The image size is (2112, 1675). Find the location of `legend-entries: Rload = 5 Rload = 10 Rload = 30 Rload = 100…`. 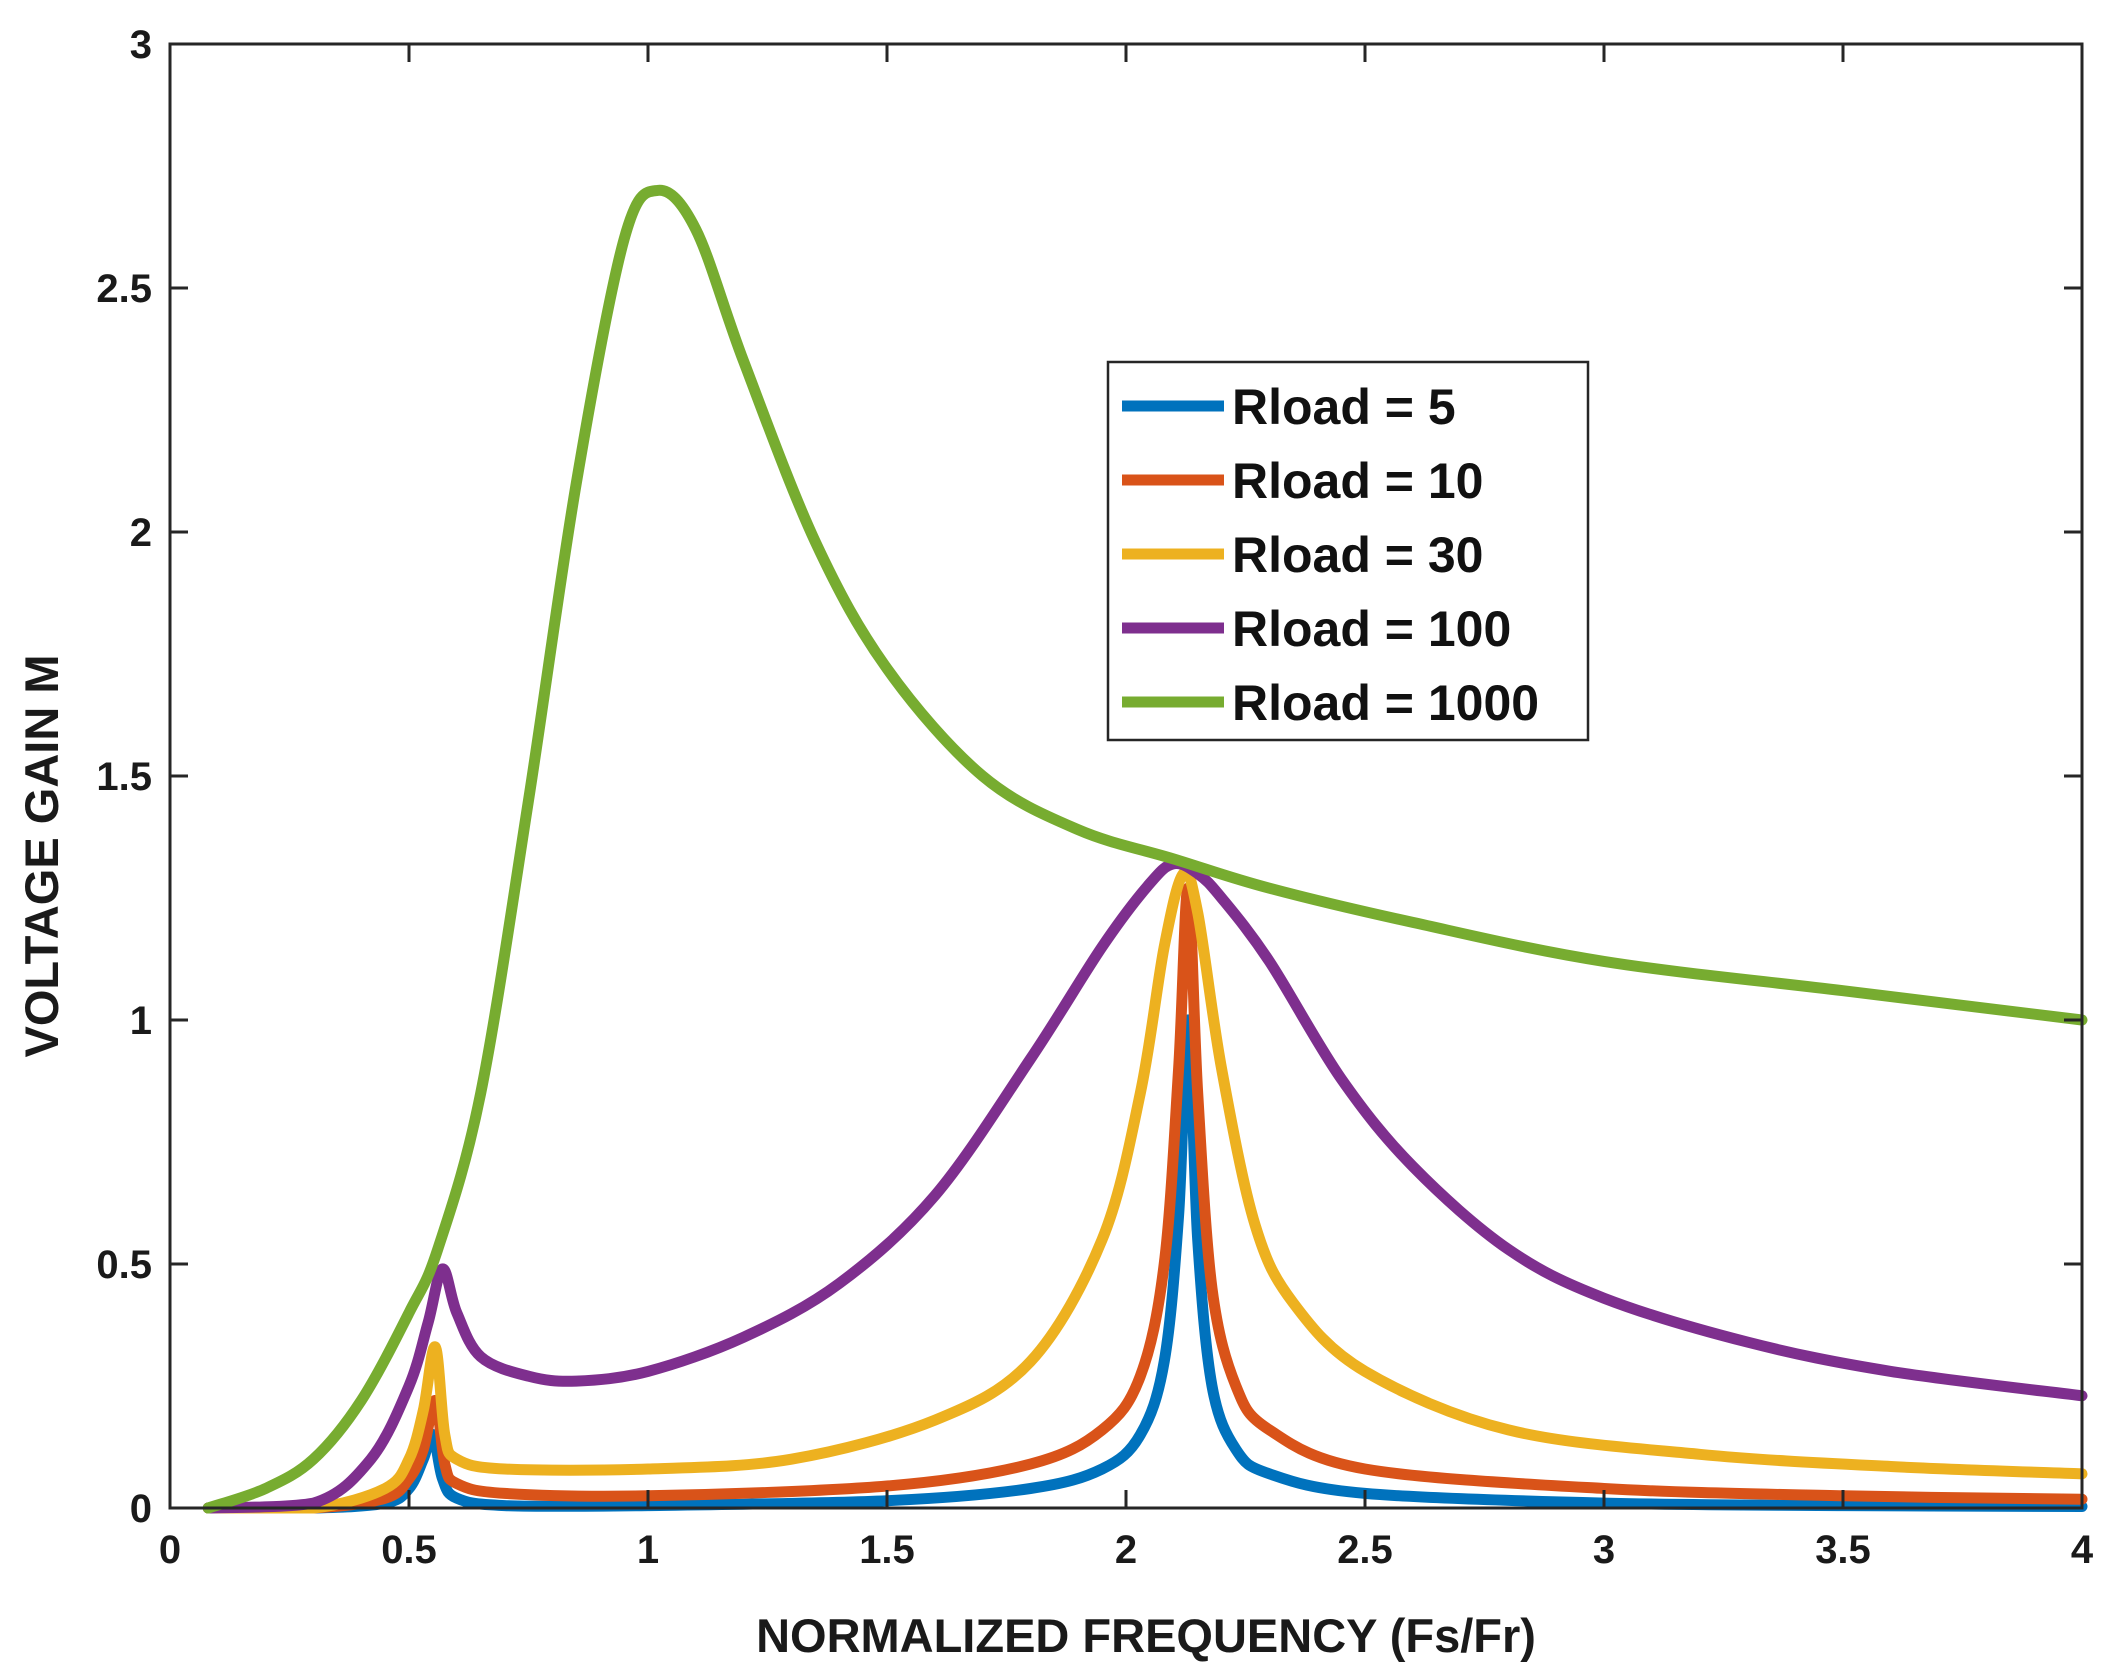

legend-entries: Rload = 5 Rload = 10 Rload = 30 Rload = 100… is located at coordinates (1330, 555).